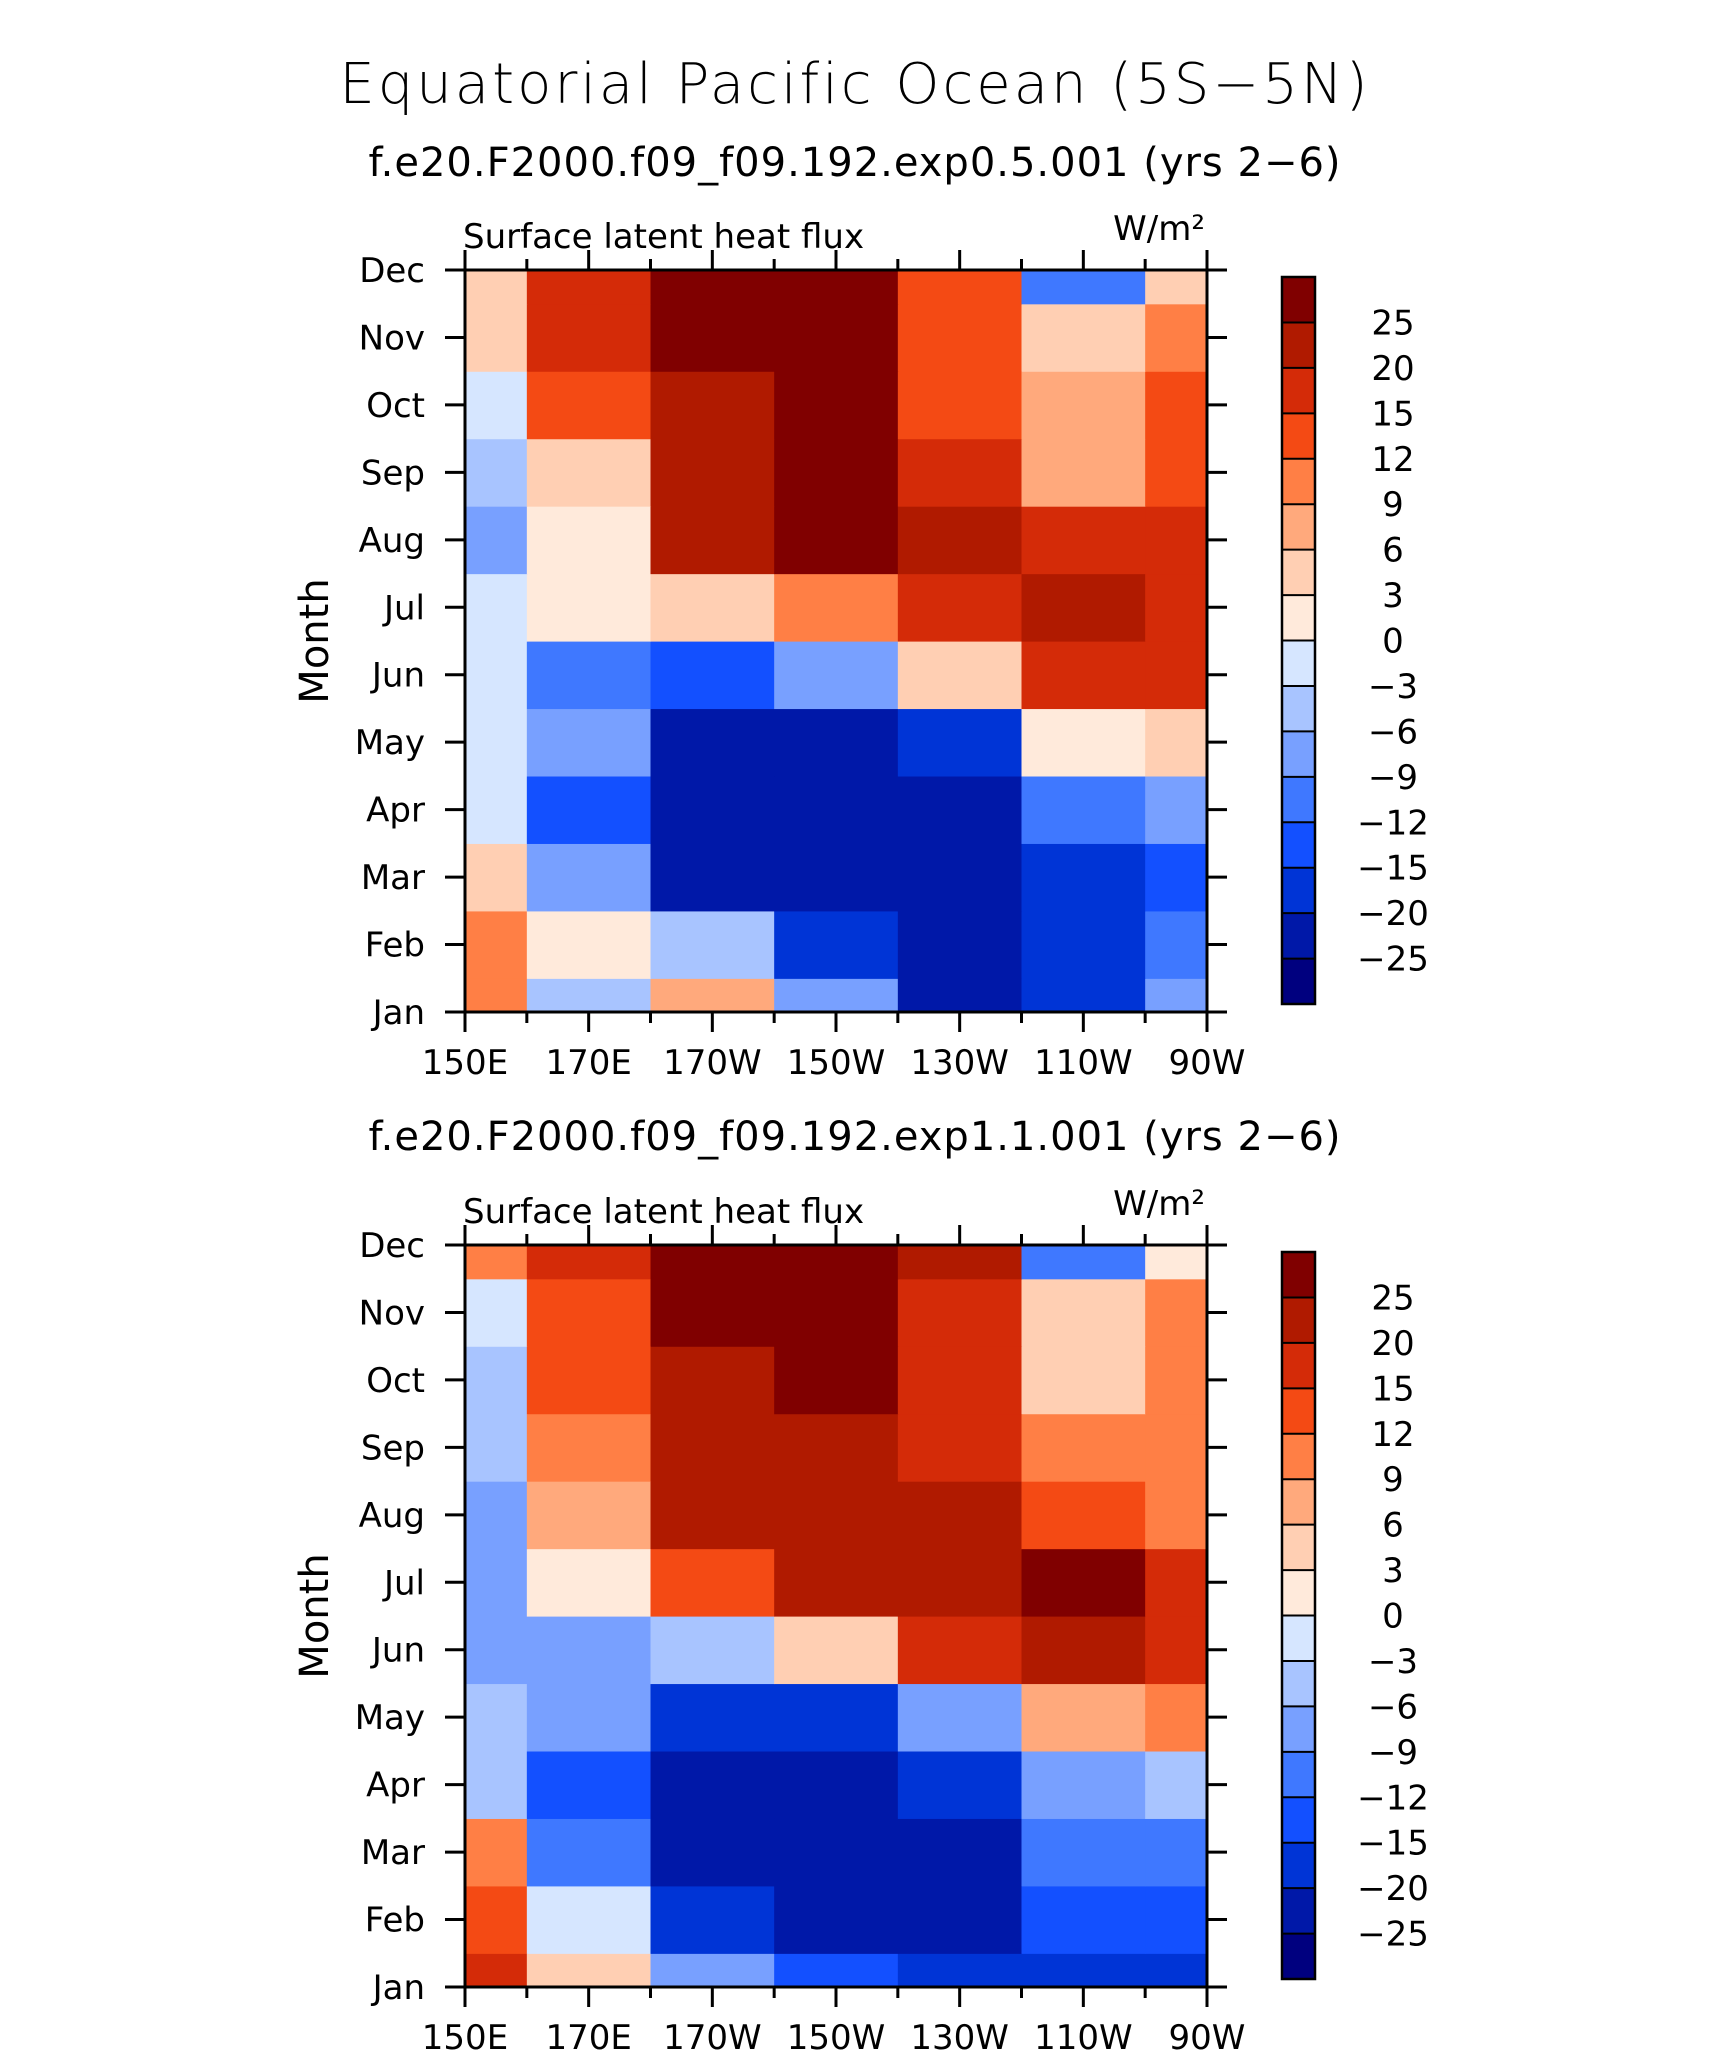 The image size is (1710, 2059). I want to click on colorbar-label: −3, so click(1393, 687).